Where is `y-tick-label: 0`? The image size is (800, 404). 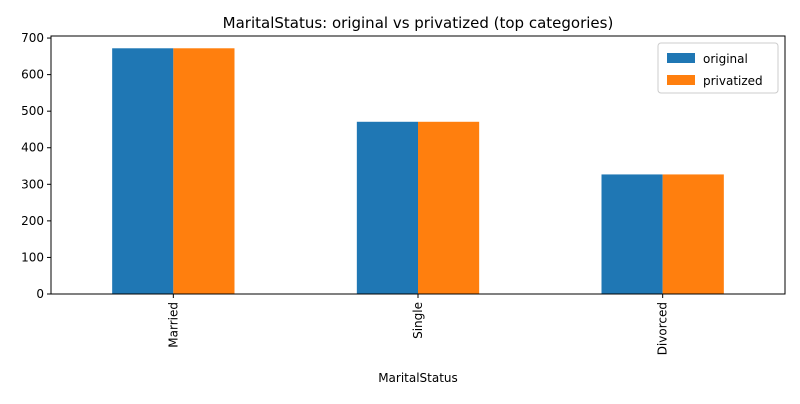
y-tick-label: 0 is located at coordinates (40, 294).